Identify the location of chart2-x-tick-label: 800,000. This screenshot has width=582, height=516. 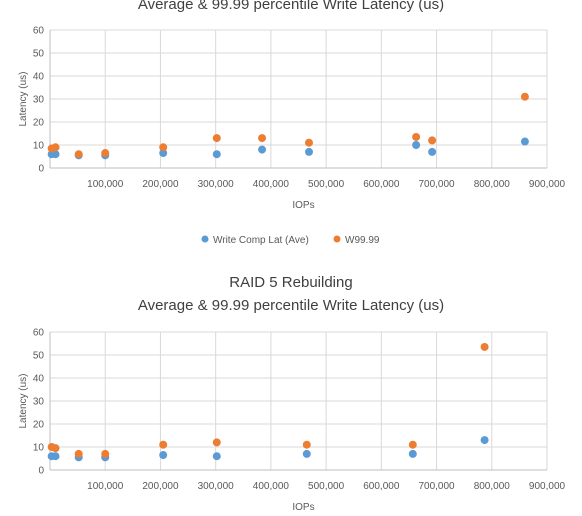
(492, 486).